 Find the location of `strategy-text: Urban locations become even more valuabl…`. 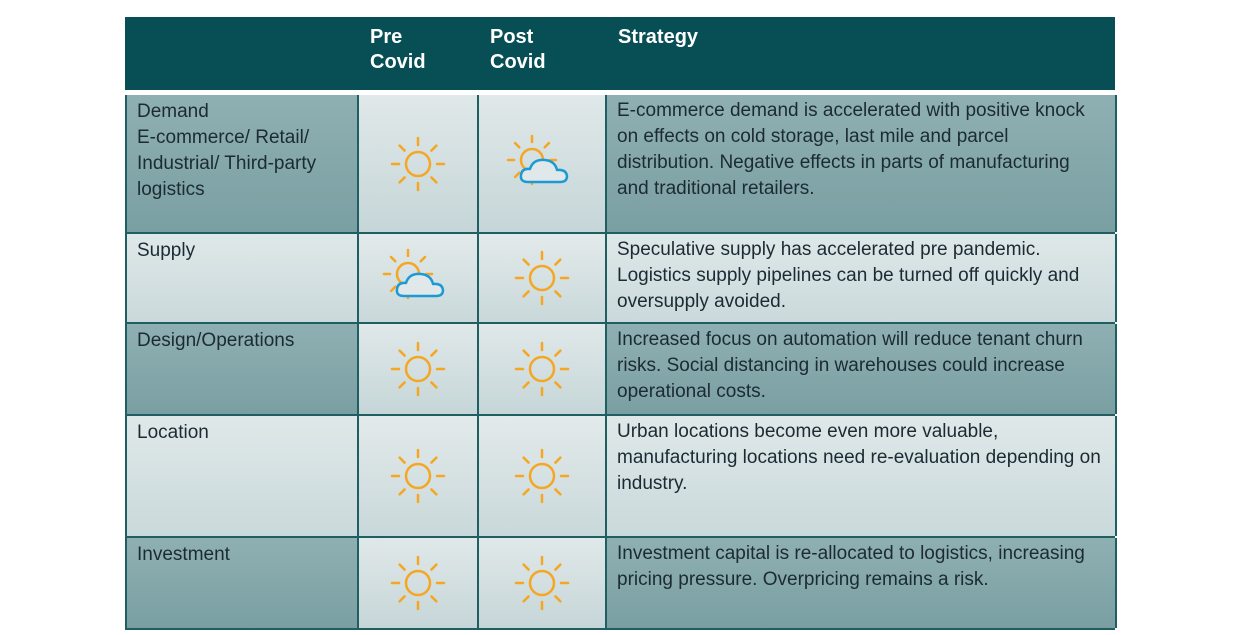

strategy-text: Urban locations become even more valuabl… is located at coordinates (862, 476).